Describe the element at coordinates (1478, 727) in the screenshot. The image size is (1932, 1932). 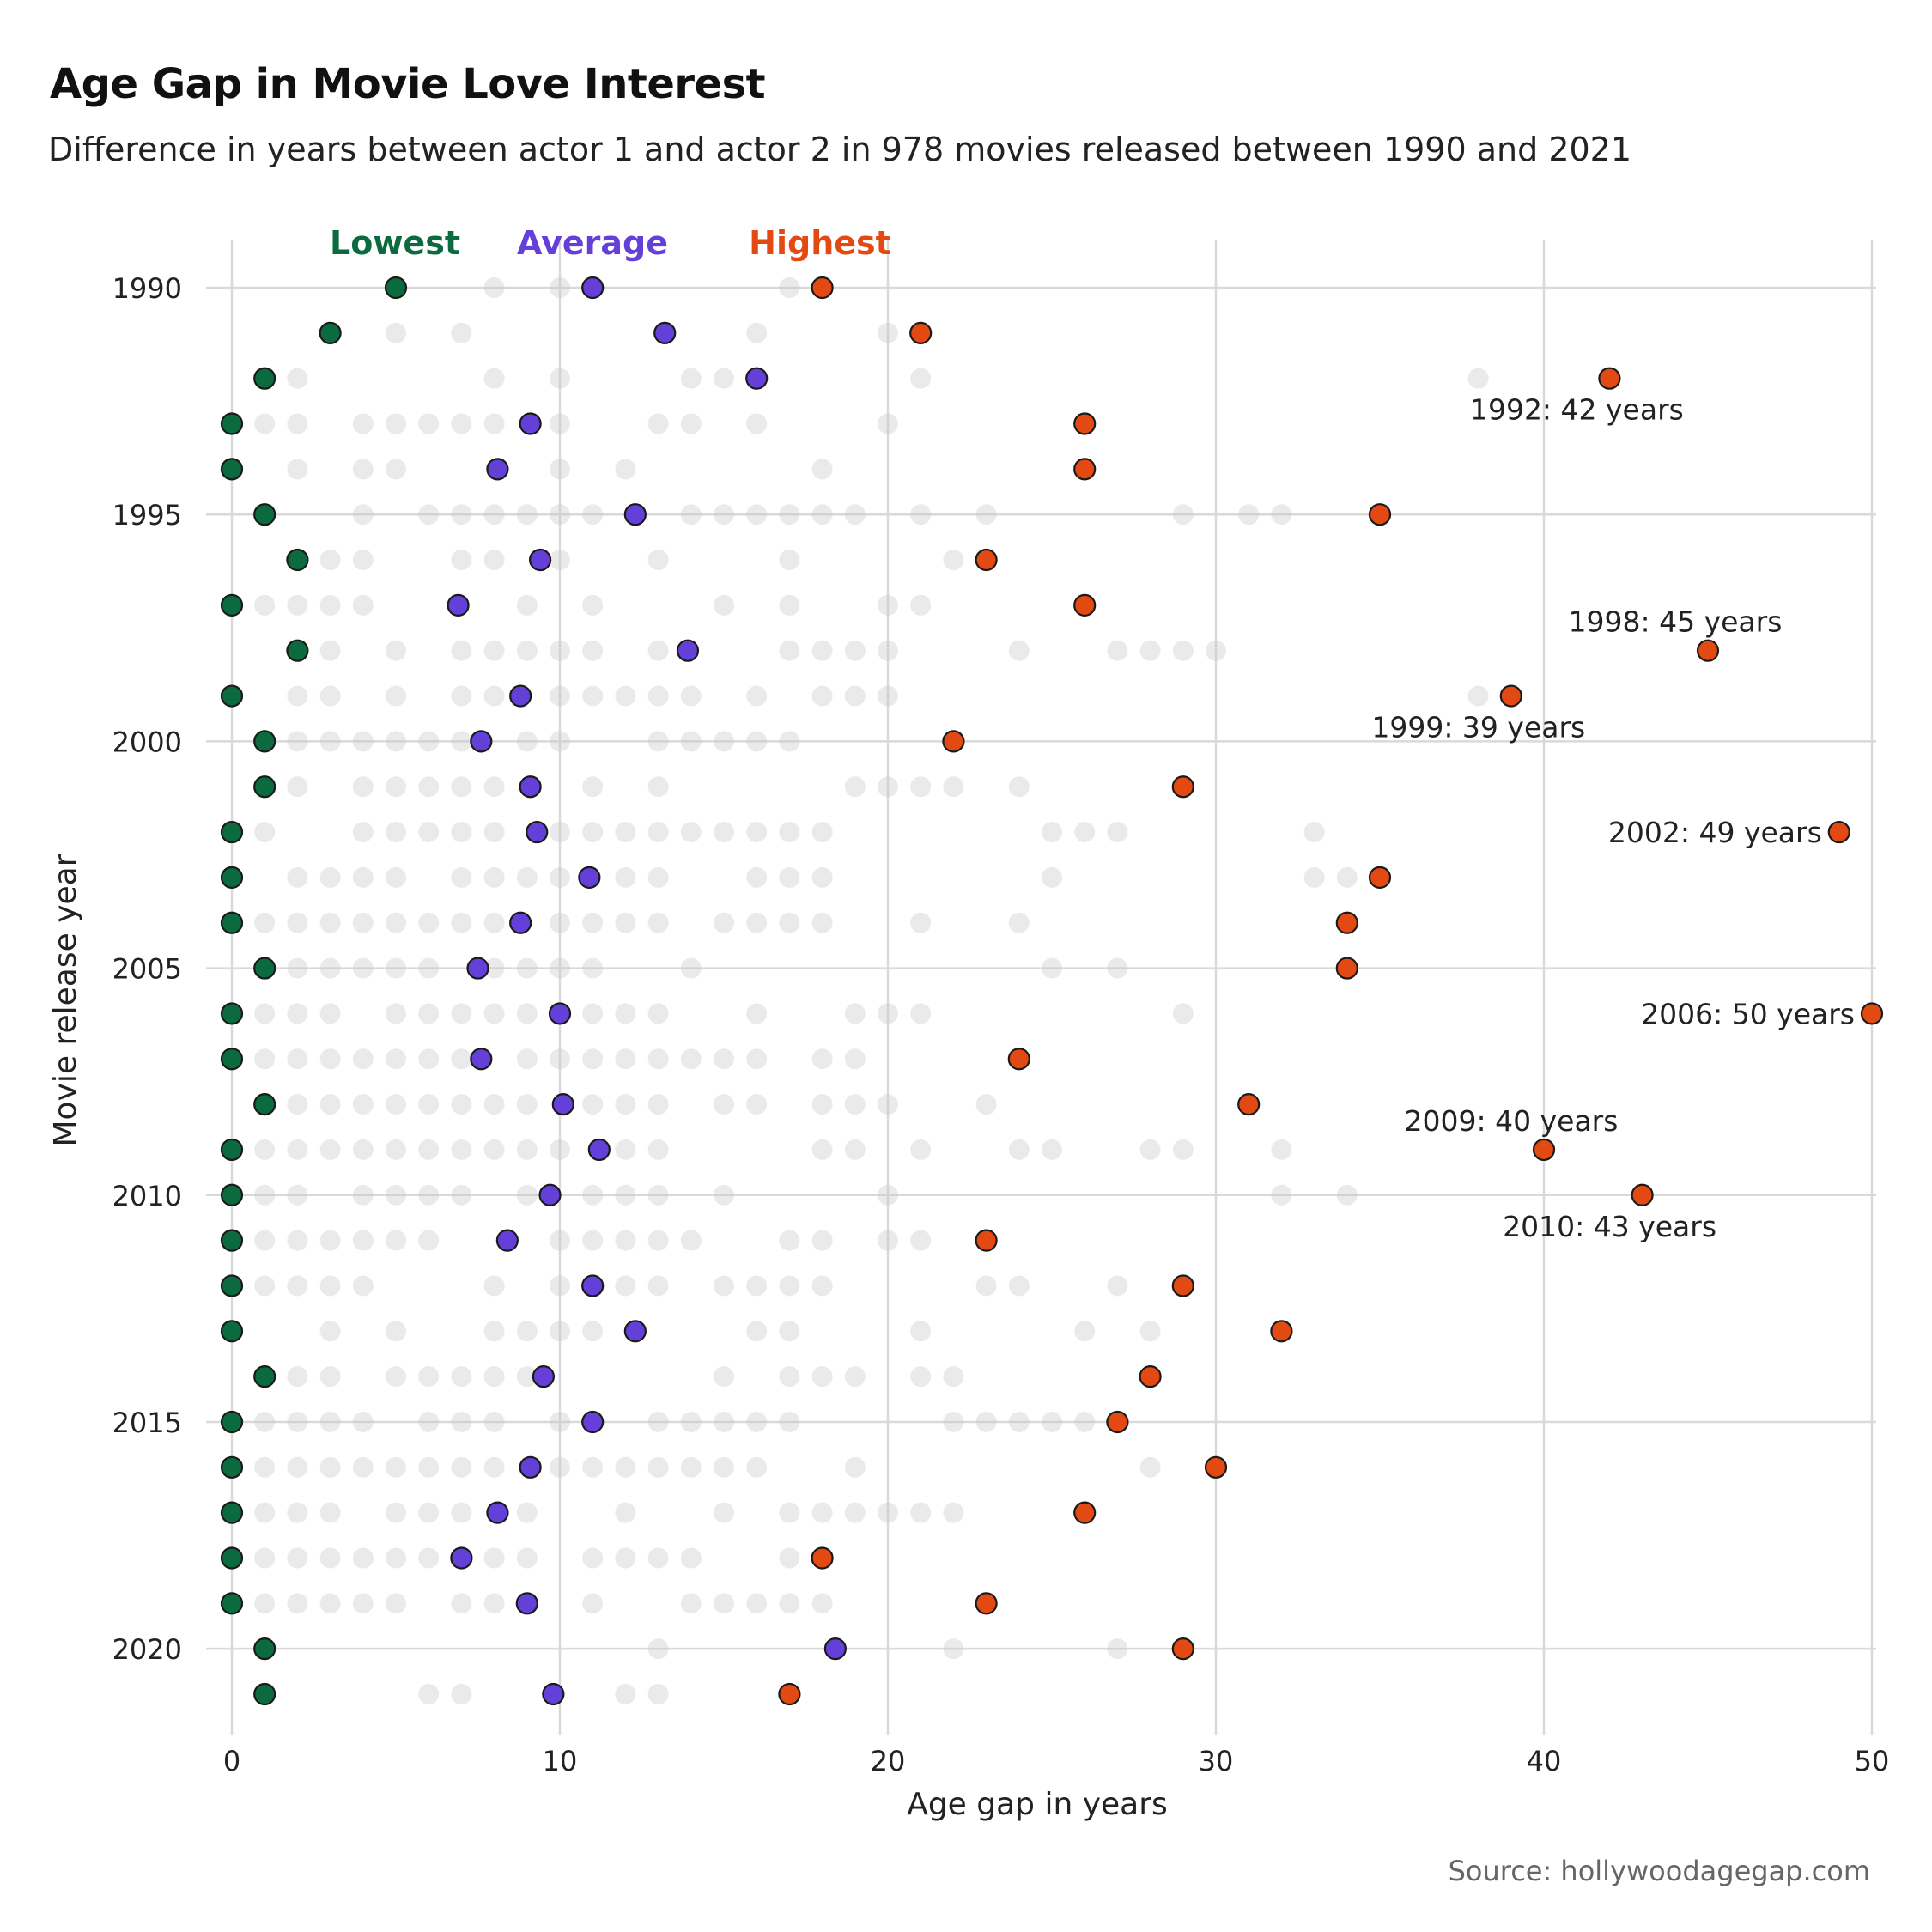
I see `annotation-label: 1999: 39 years` at that location.